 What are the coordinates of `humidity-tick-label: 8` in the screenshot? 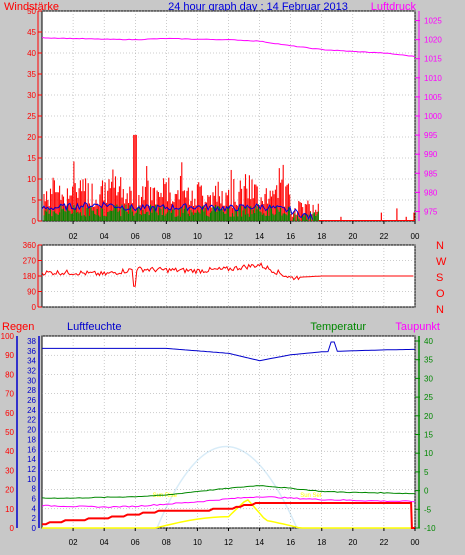 It's located at (34, 489).